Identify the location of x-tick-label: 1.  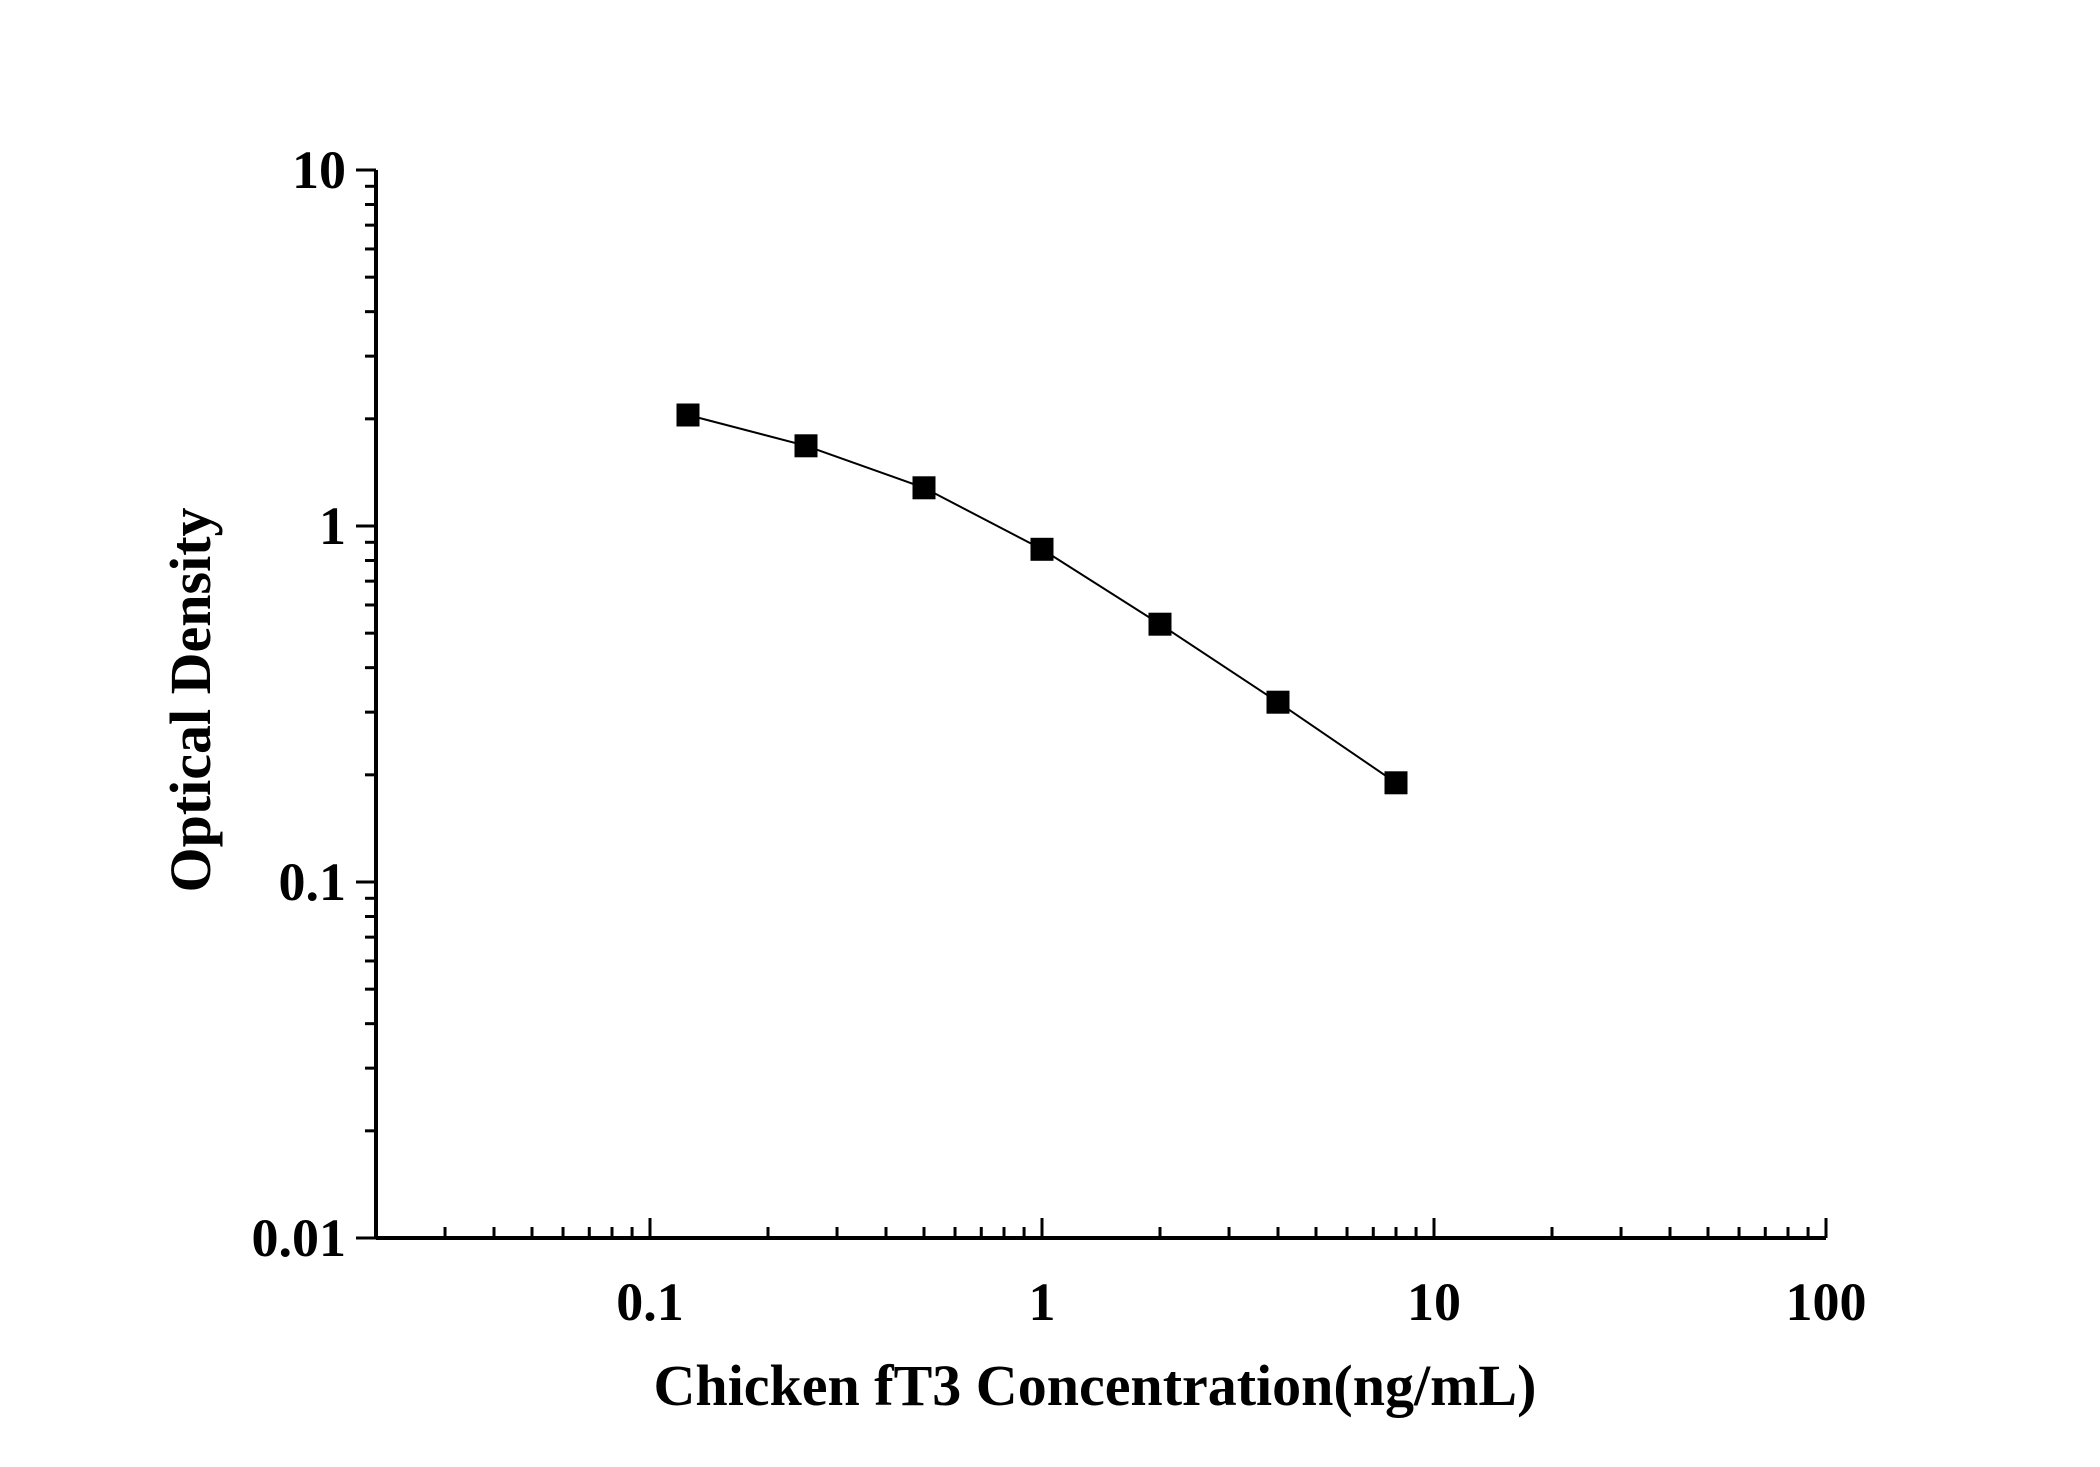
(1041, 1302).